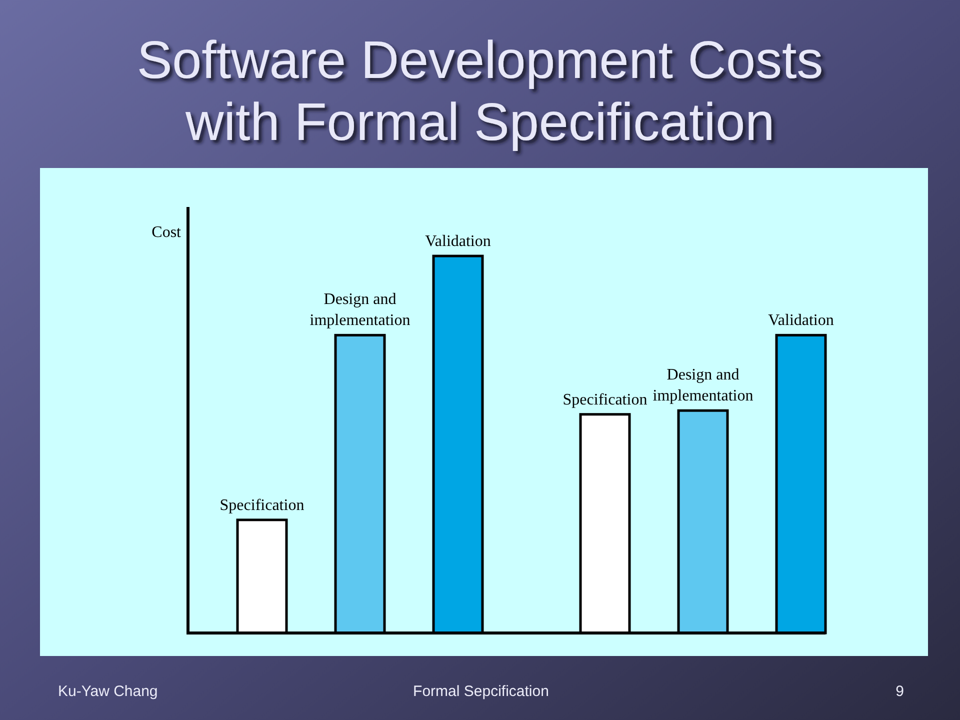  What do you see at coordinates (605, 399) in the screenshot?
I see `text: Specification` at bounding box center [605, 399].